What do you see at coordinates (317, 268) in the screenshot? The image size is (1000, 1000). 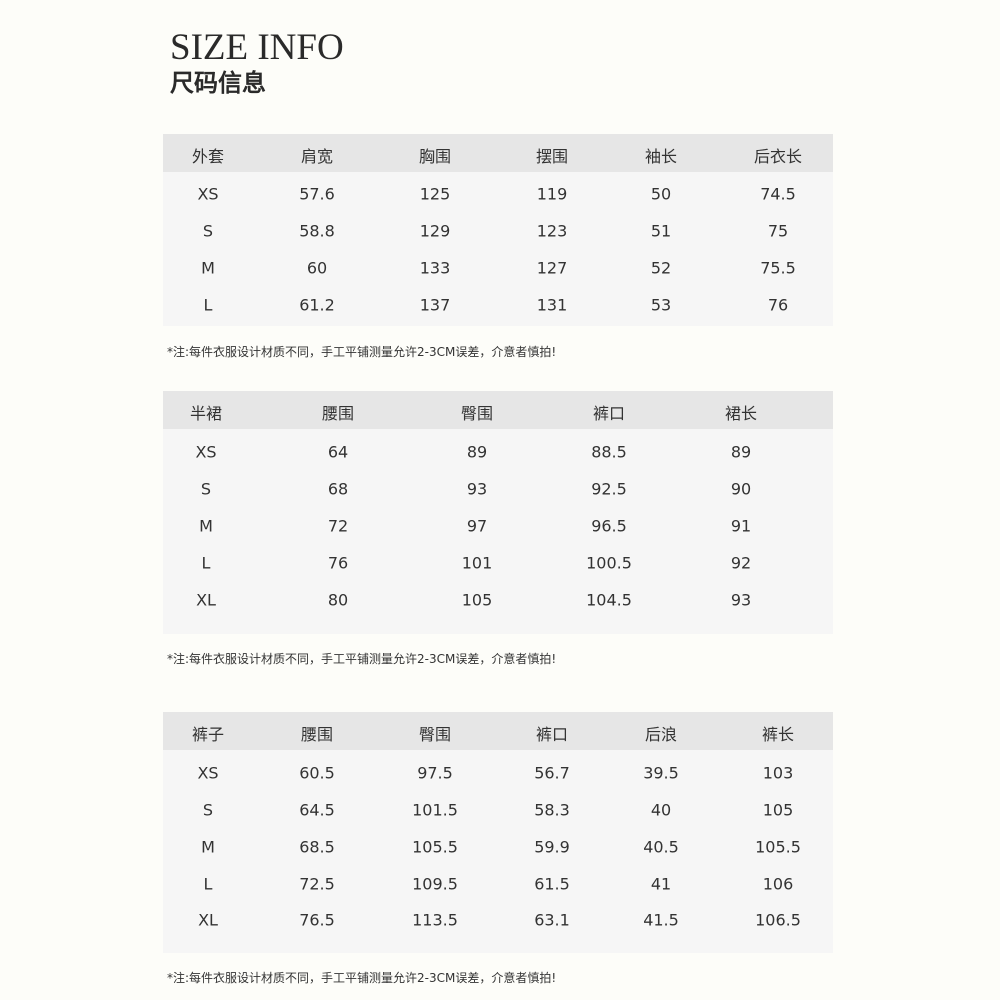 I see `table-cell: 60` at bounding box center [317, 268].